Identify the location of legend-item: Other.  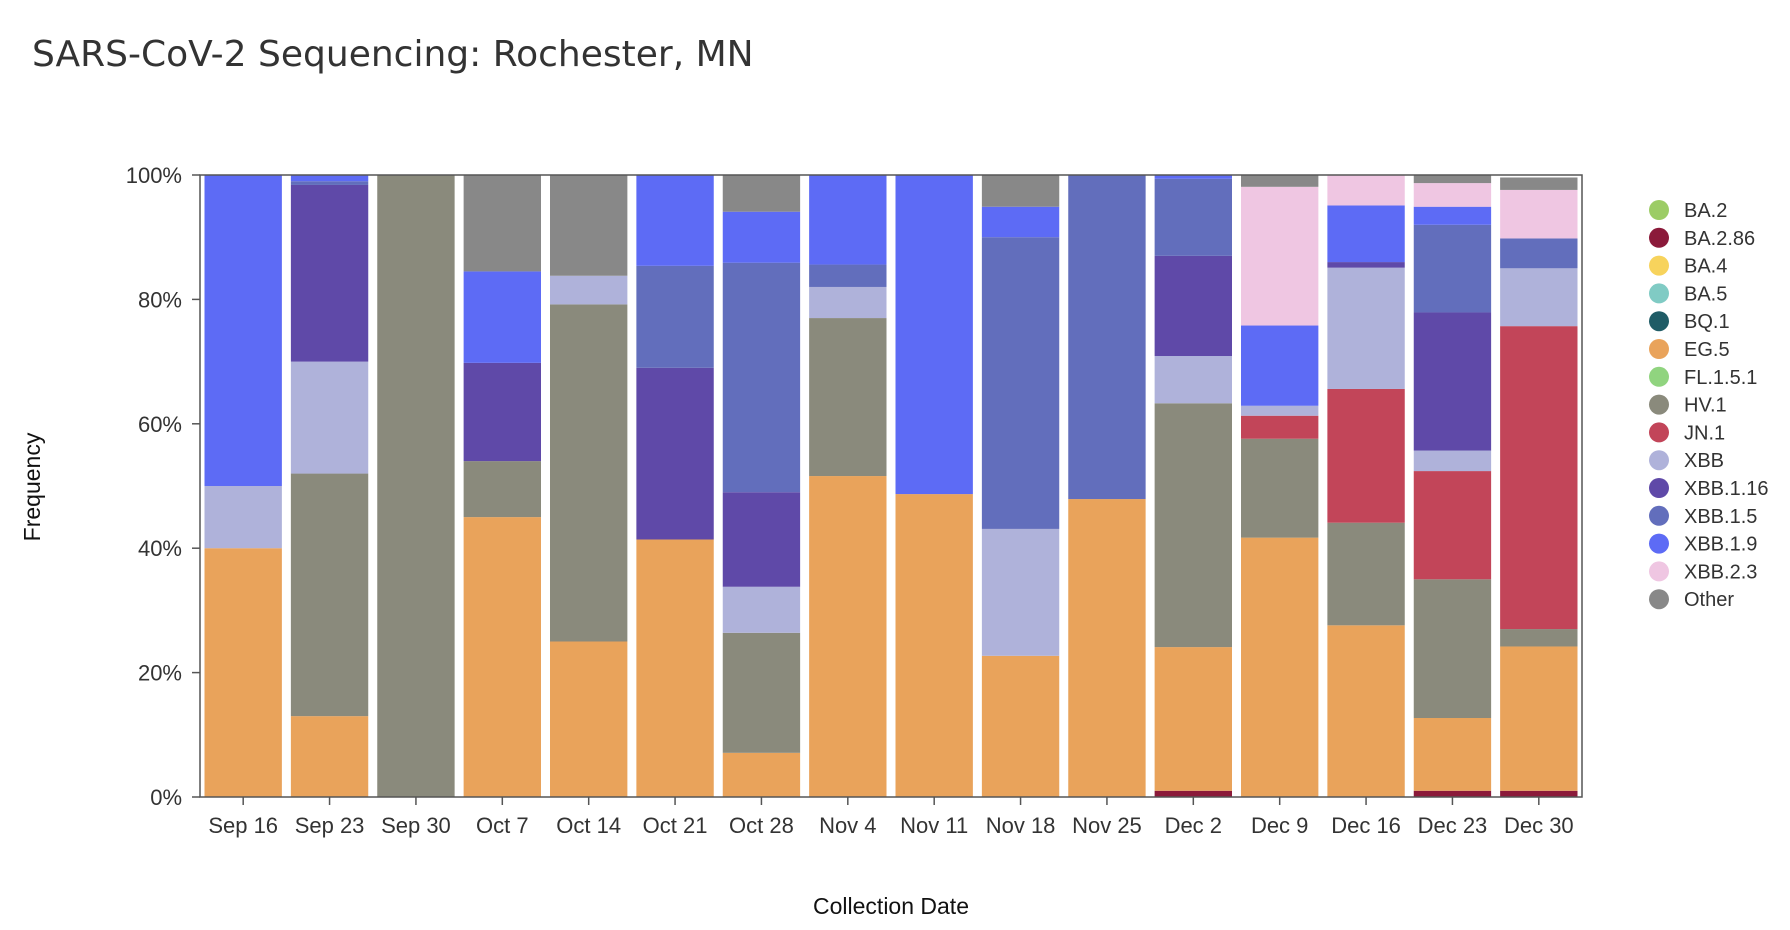
(1691, 600).